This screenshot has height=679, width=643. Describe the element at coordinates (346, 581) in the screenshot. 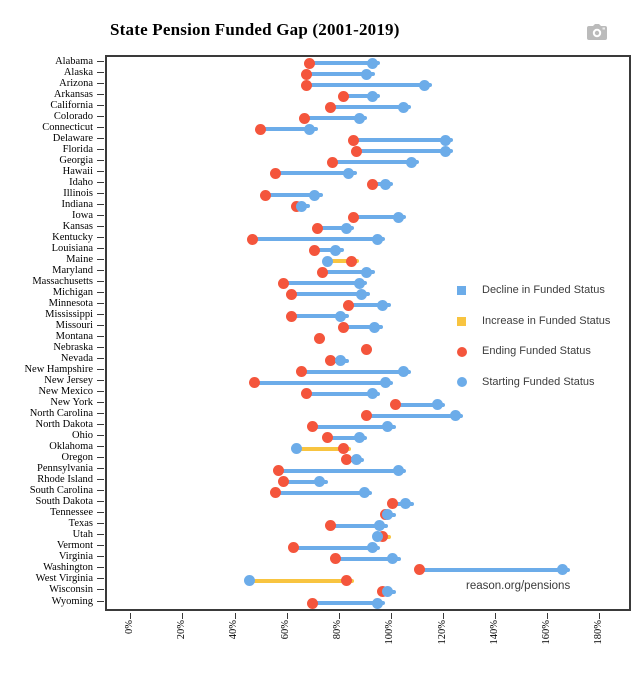

I see `ending-dot-west-virginia` at that location.